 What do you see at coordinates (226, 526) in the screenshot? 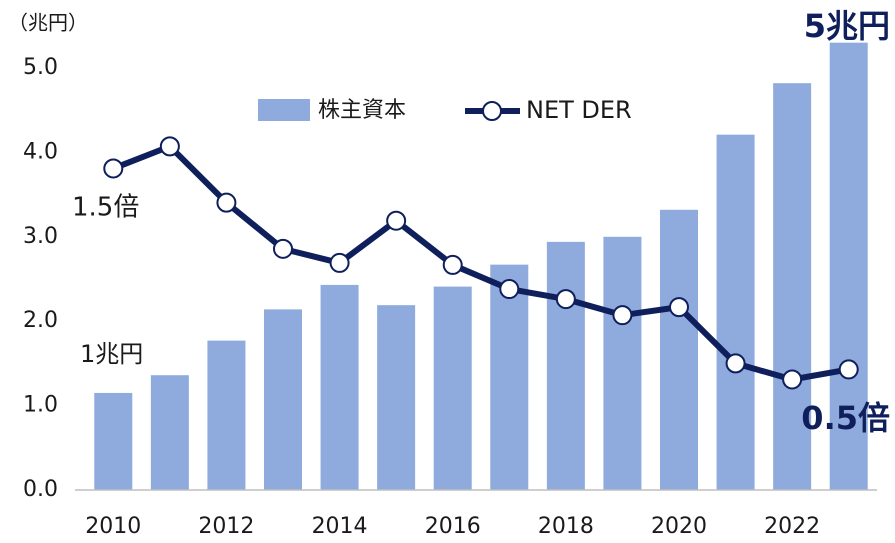
I see `x-tick-label: 2012` at bounding box center [226, 526].